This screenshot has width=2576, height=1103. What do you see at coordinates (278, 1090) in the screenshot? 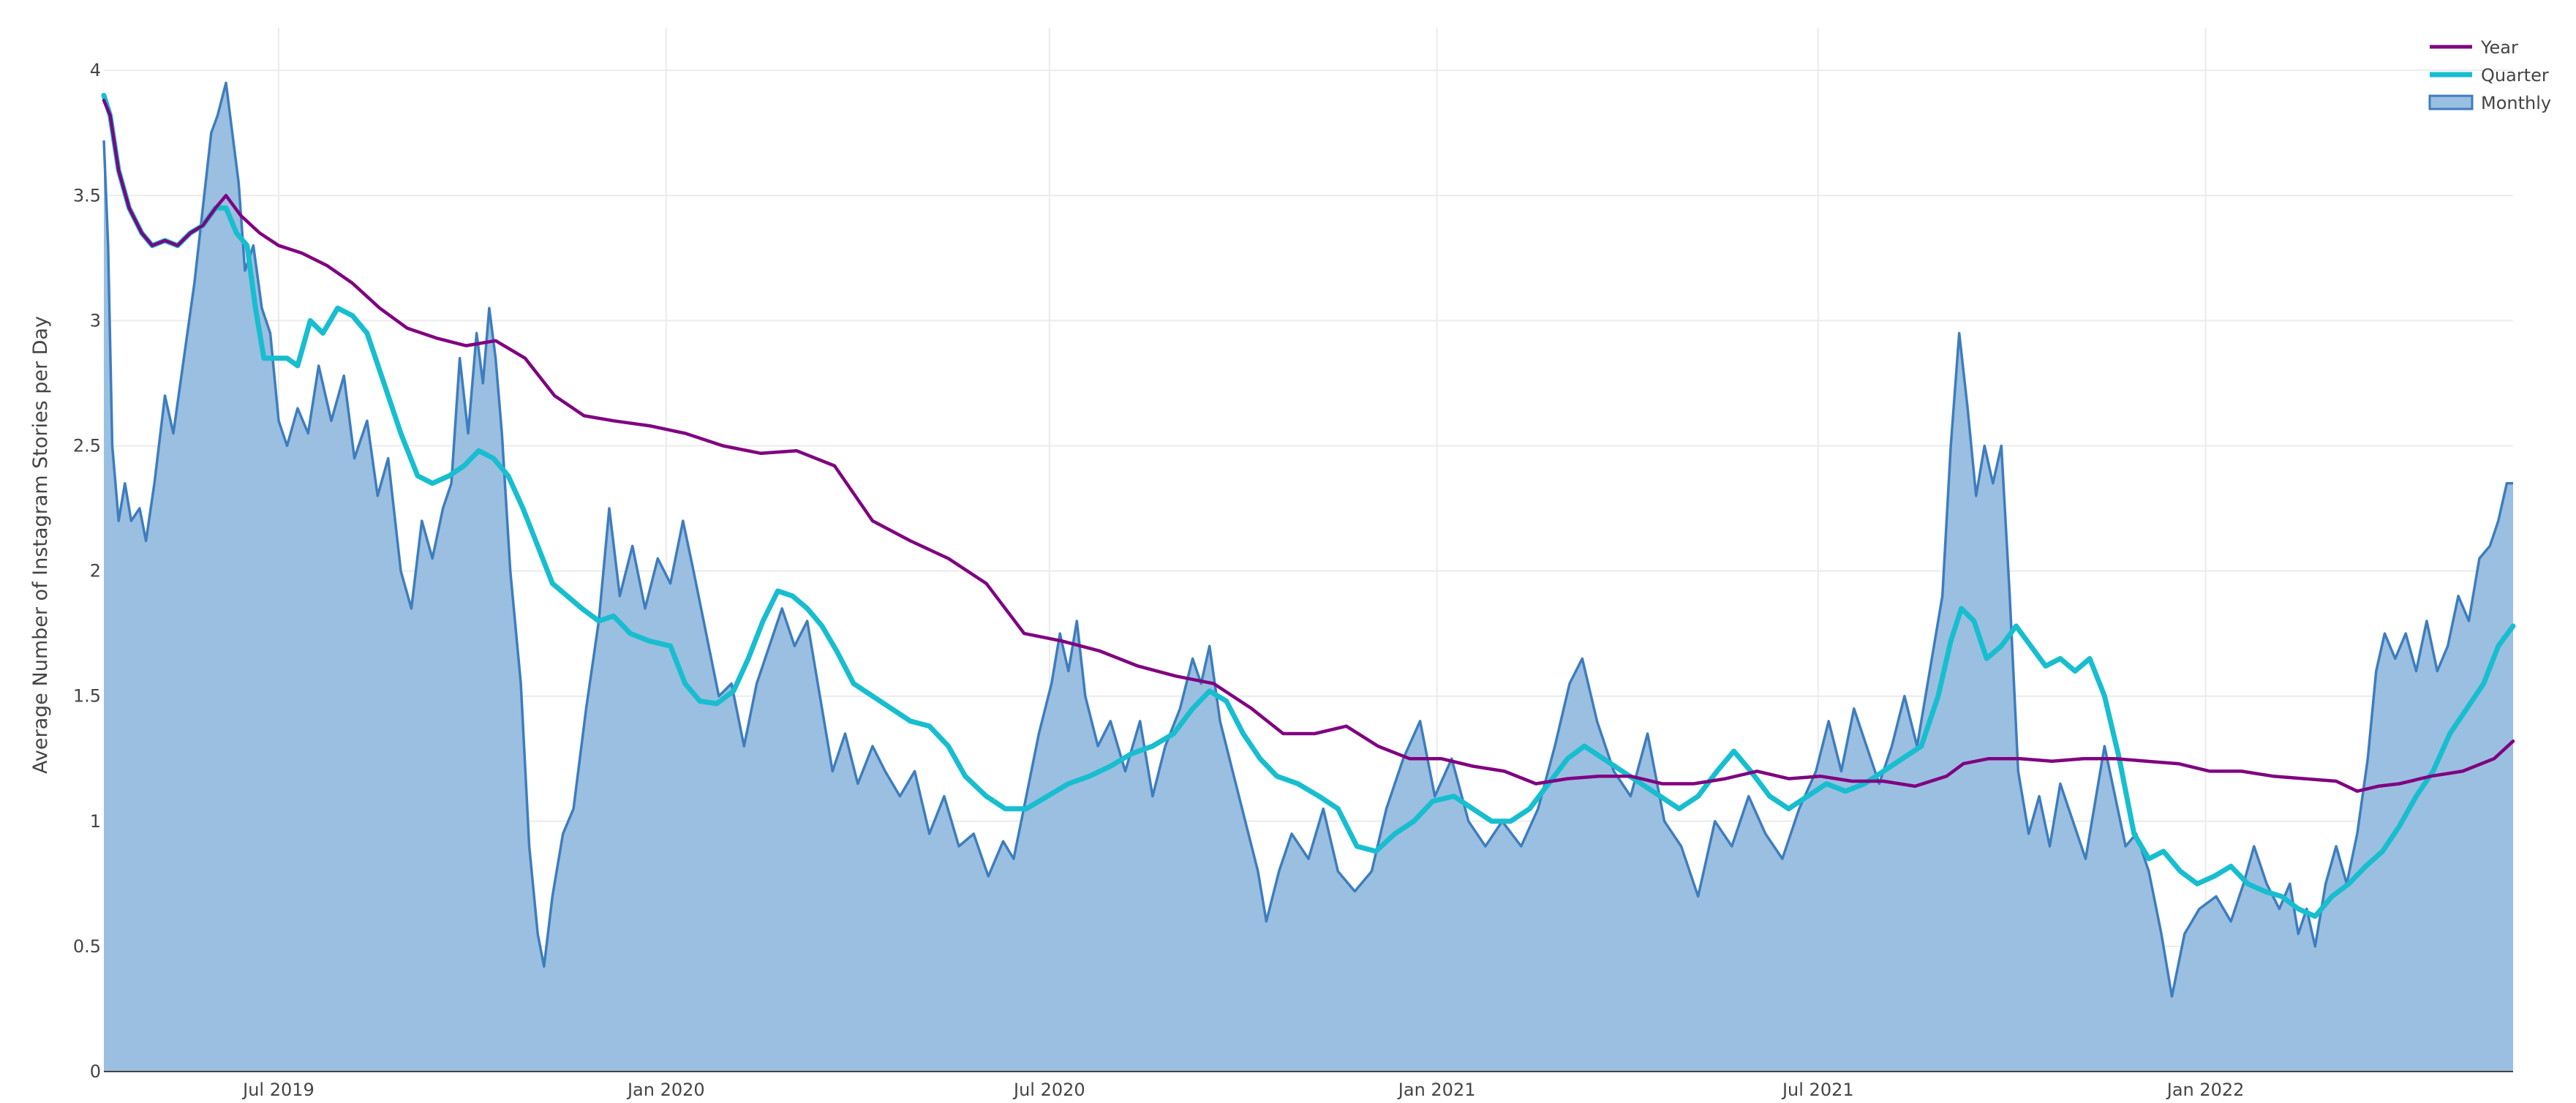
I see `x-tick-label: Jul 2019` at bounding box center [278, 1090].